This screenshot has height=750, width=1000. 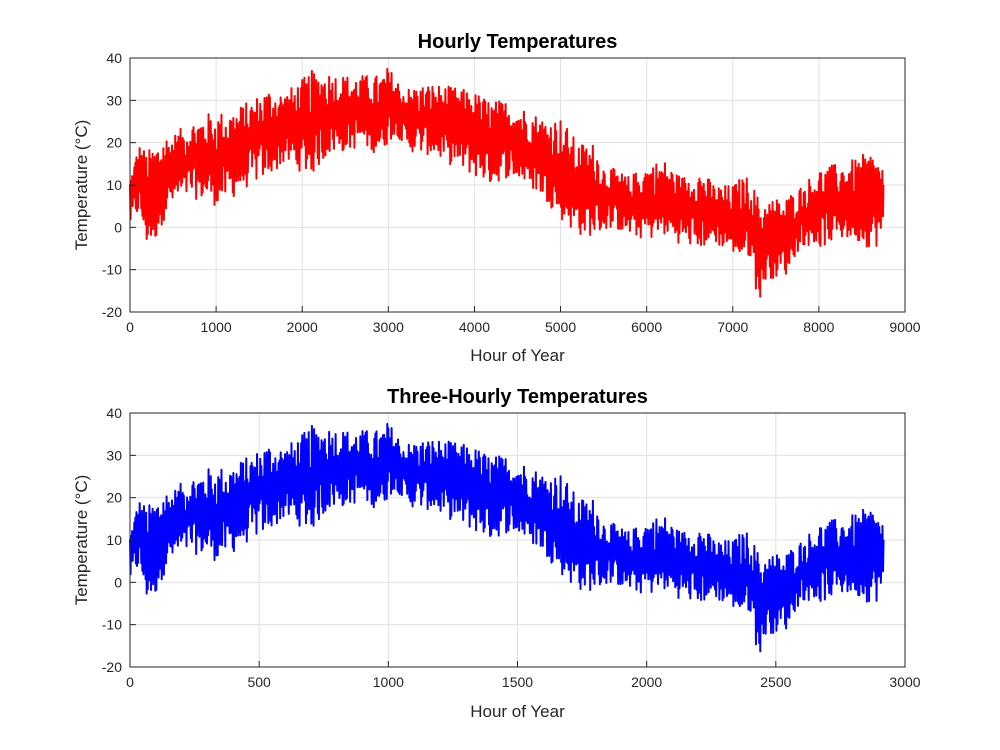 I want to click on chart-title: Hourly Temperatures, so click(x=518, y=42).